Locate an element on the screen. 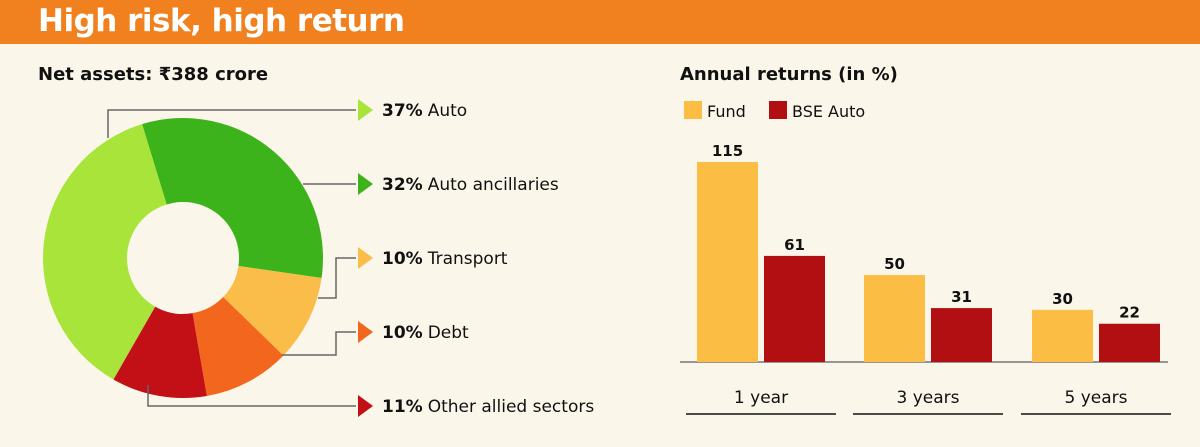 This screenshot has height=447, width=1200. donut-title: Net assets: ₹388 crore is located at coordinates (153, 74).